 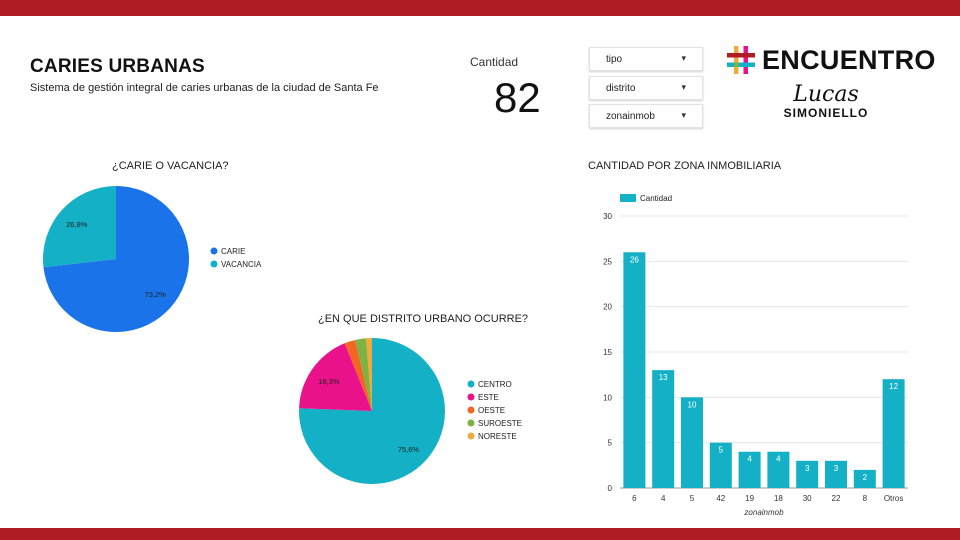 I want to click on pie-slice-este, so click(x=335, y=377).